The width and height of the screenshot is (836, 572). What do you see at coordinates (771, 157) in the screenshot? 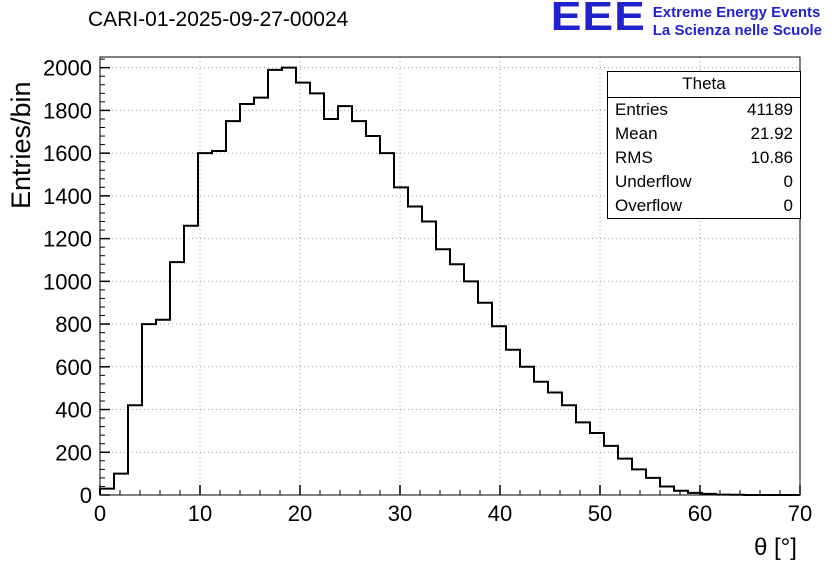
I see `stats-row-value: 10.86` at bounding box center [771, 157].